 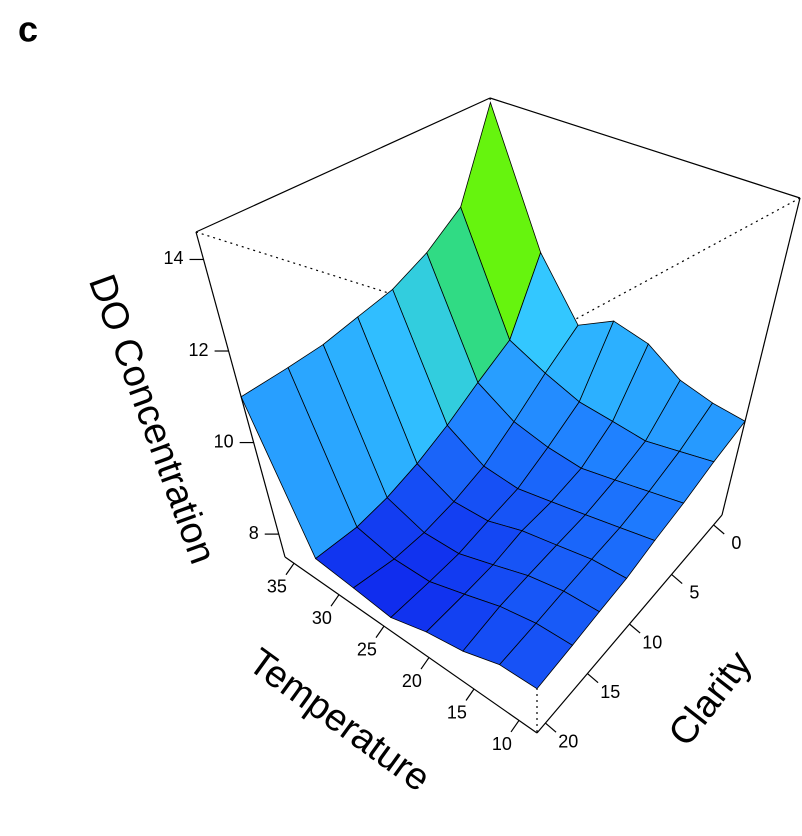 What do you see at coordinates (199, 350) in the screenshot?
I see `z-tick-label: 12` at bounding box center [199, 350].